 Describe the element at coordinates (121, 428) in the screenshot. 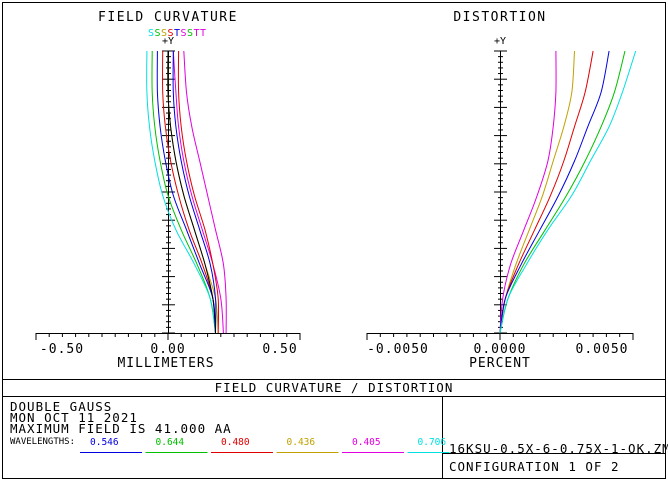

I see `max-field-line: MAXIMUM FIELD IS 41.000 AA` at that location.